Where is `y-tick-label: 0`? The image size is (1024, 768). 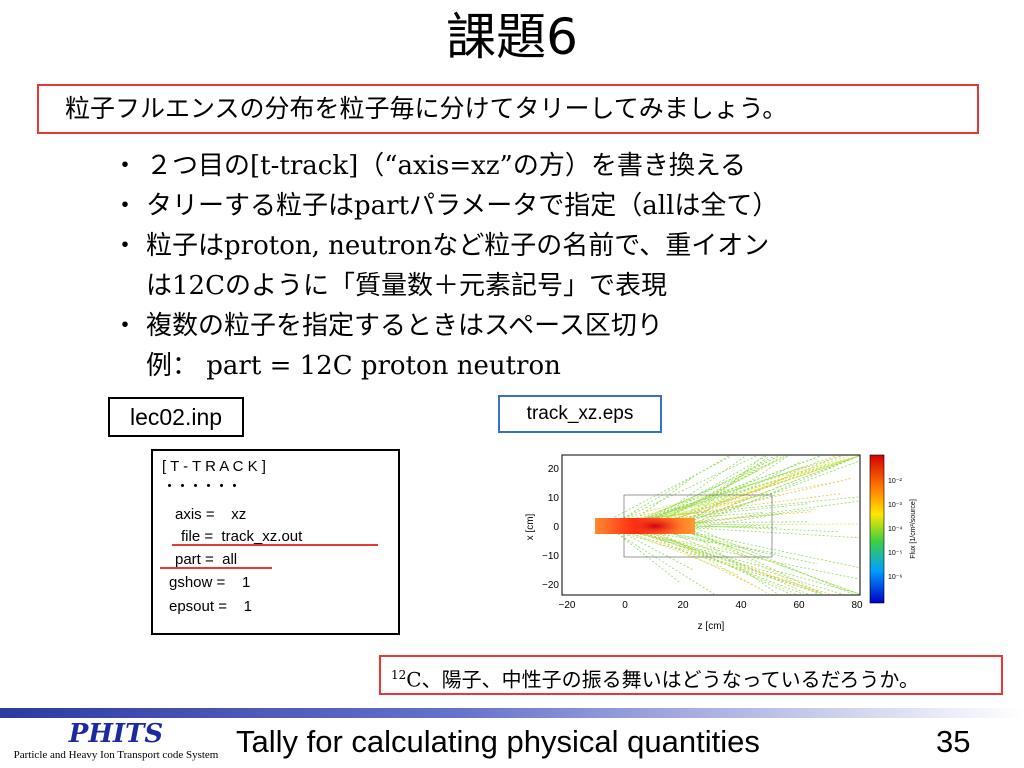
y-tick-label: 0 is located at coordinates (556, 527).